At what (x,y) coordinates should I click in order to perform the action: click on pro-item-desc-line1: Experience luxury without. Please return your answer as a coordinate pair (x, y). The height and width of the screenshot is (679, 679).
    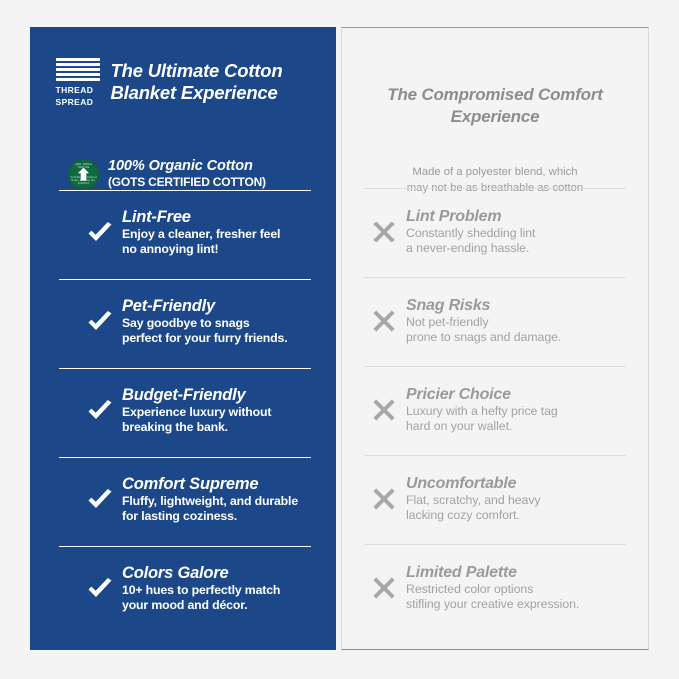
    Looking at the image, I should click on (197, 412).